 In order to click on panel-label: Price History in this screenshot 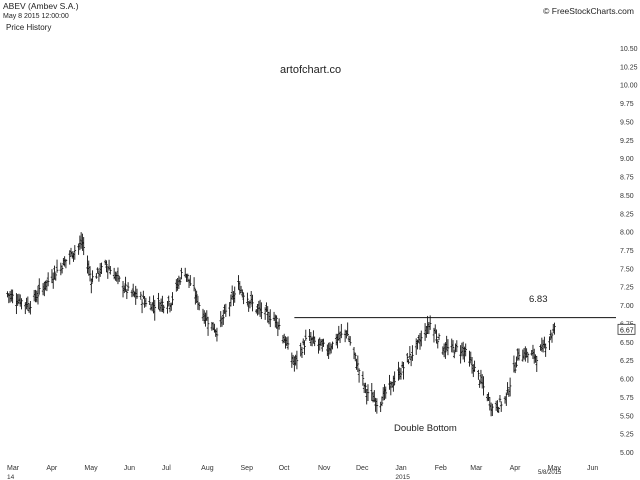, I will do `click(29, 27)`.